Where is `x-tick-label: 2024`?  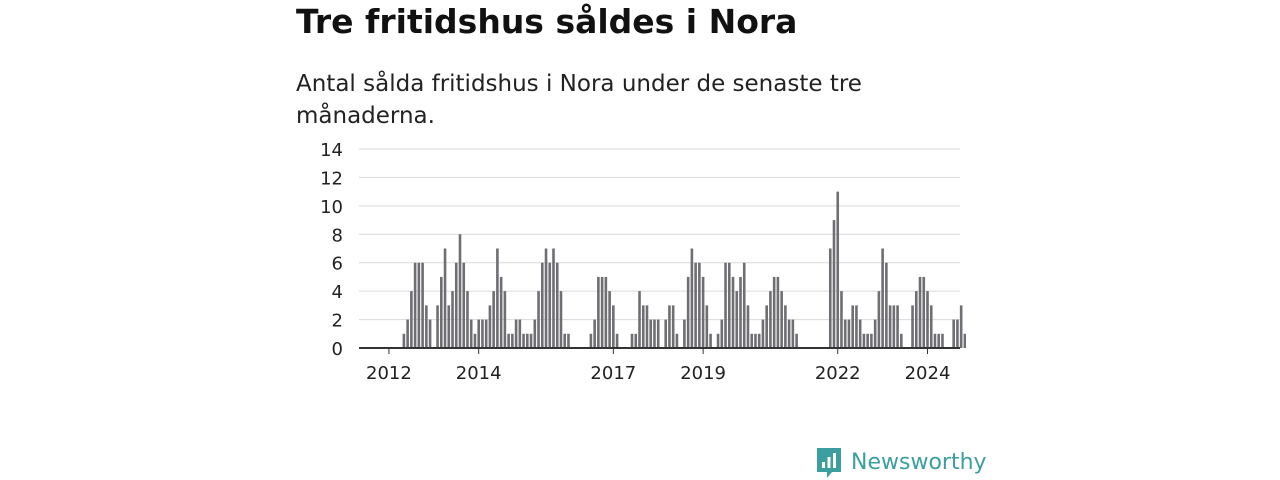 x-tick-label: 2024 is located at coordinates (928, 373).